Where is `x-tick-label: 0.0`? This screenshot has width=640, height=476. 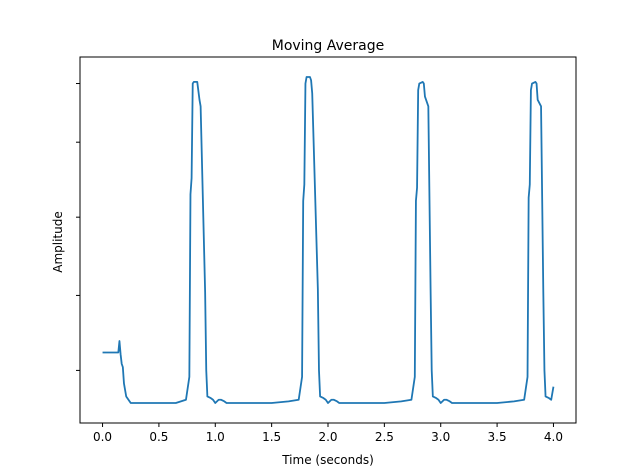
x-tick-label: 0.0 is located at coordinates (102, 437).